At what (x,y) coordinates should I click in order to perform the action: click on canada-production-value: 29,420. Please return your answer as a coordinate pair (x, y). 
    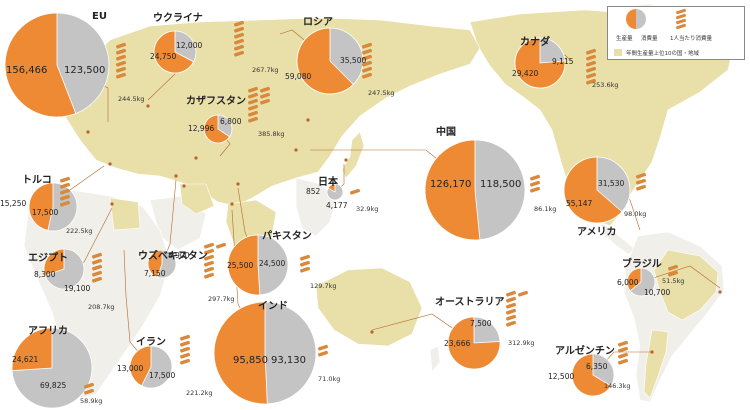
    Looking at the image, I should click on (525, 73).